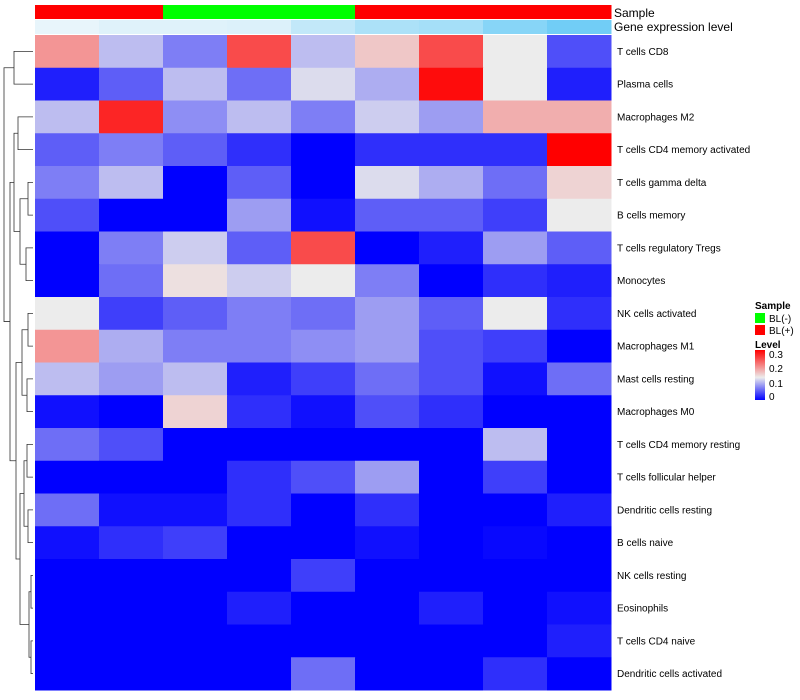 This screenshot has height=700, width=800. What do you see at coordinates (634, 13) in the screenshot?
I see `sample-annotation-label: Sample` at bounding box center [634, 13].